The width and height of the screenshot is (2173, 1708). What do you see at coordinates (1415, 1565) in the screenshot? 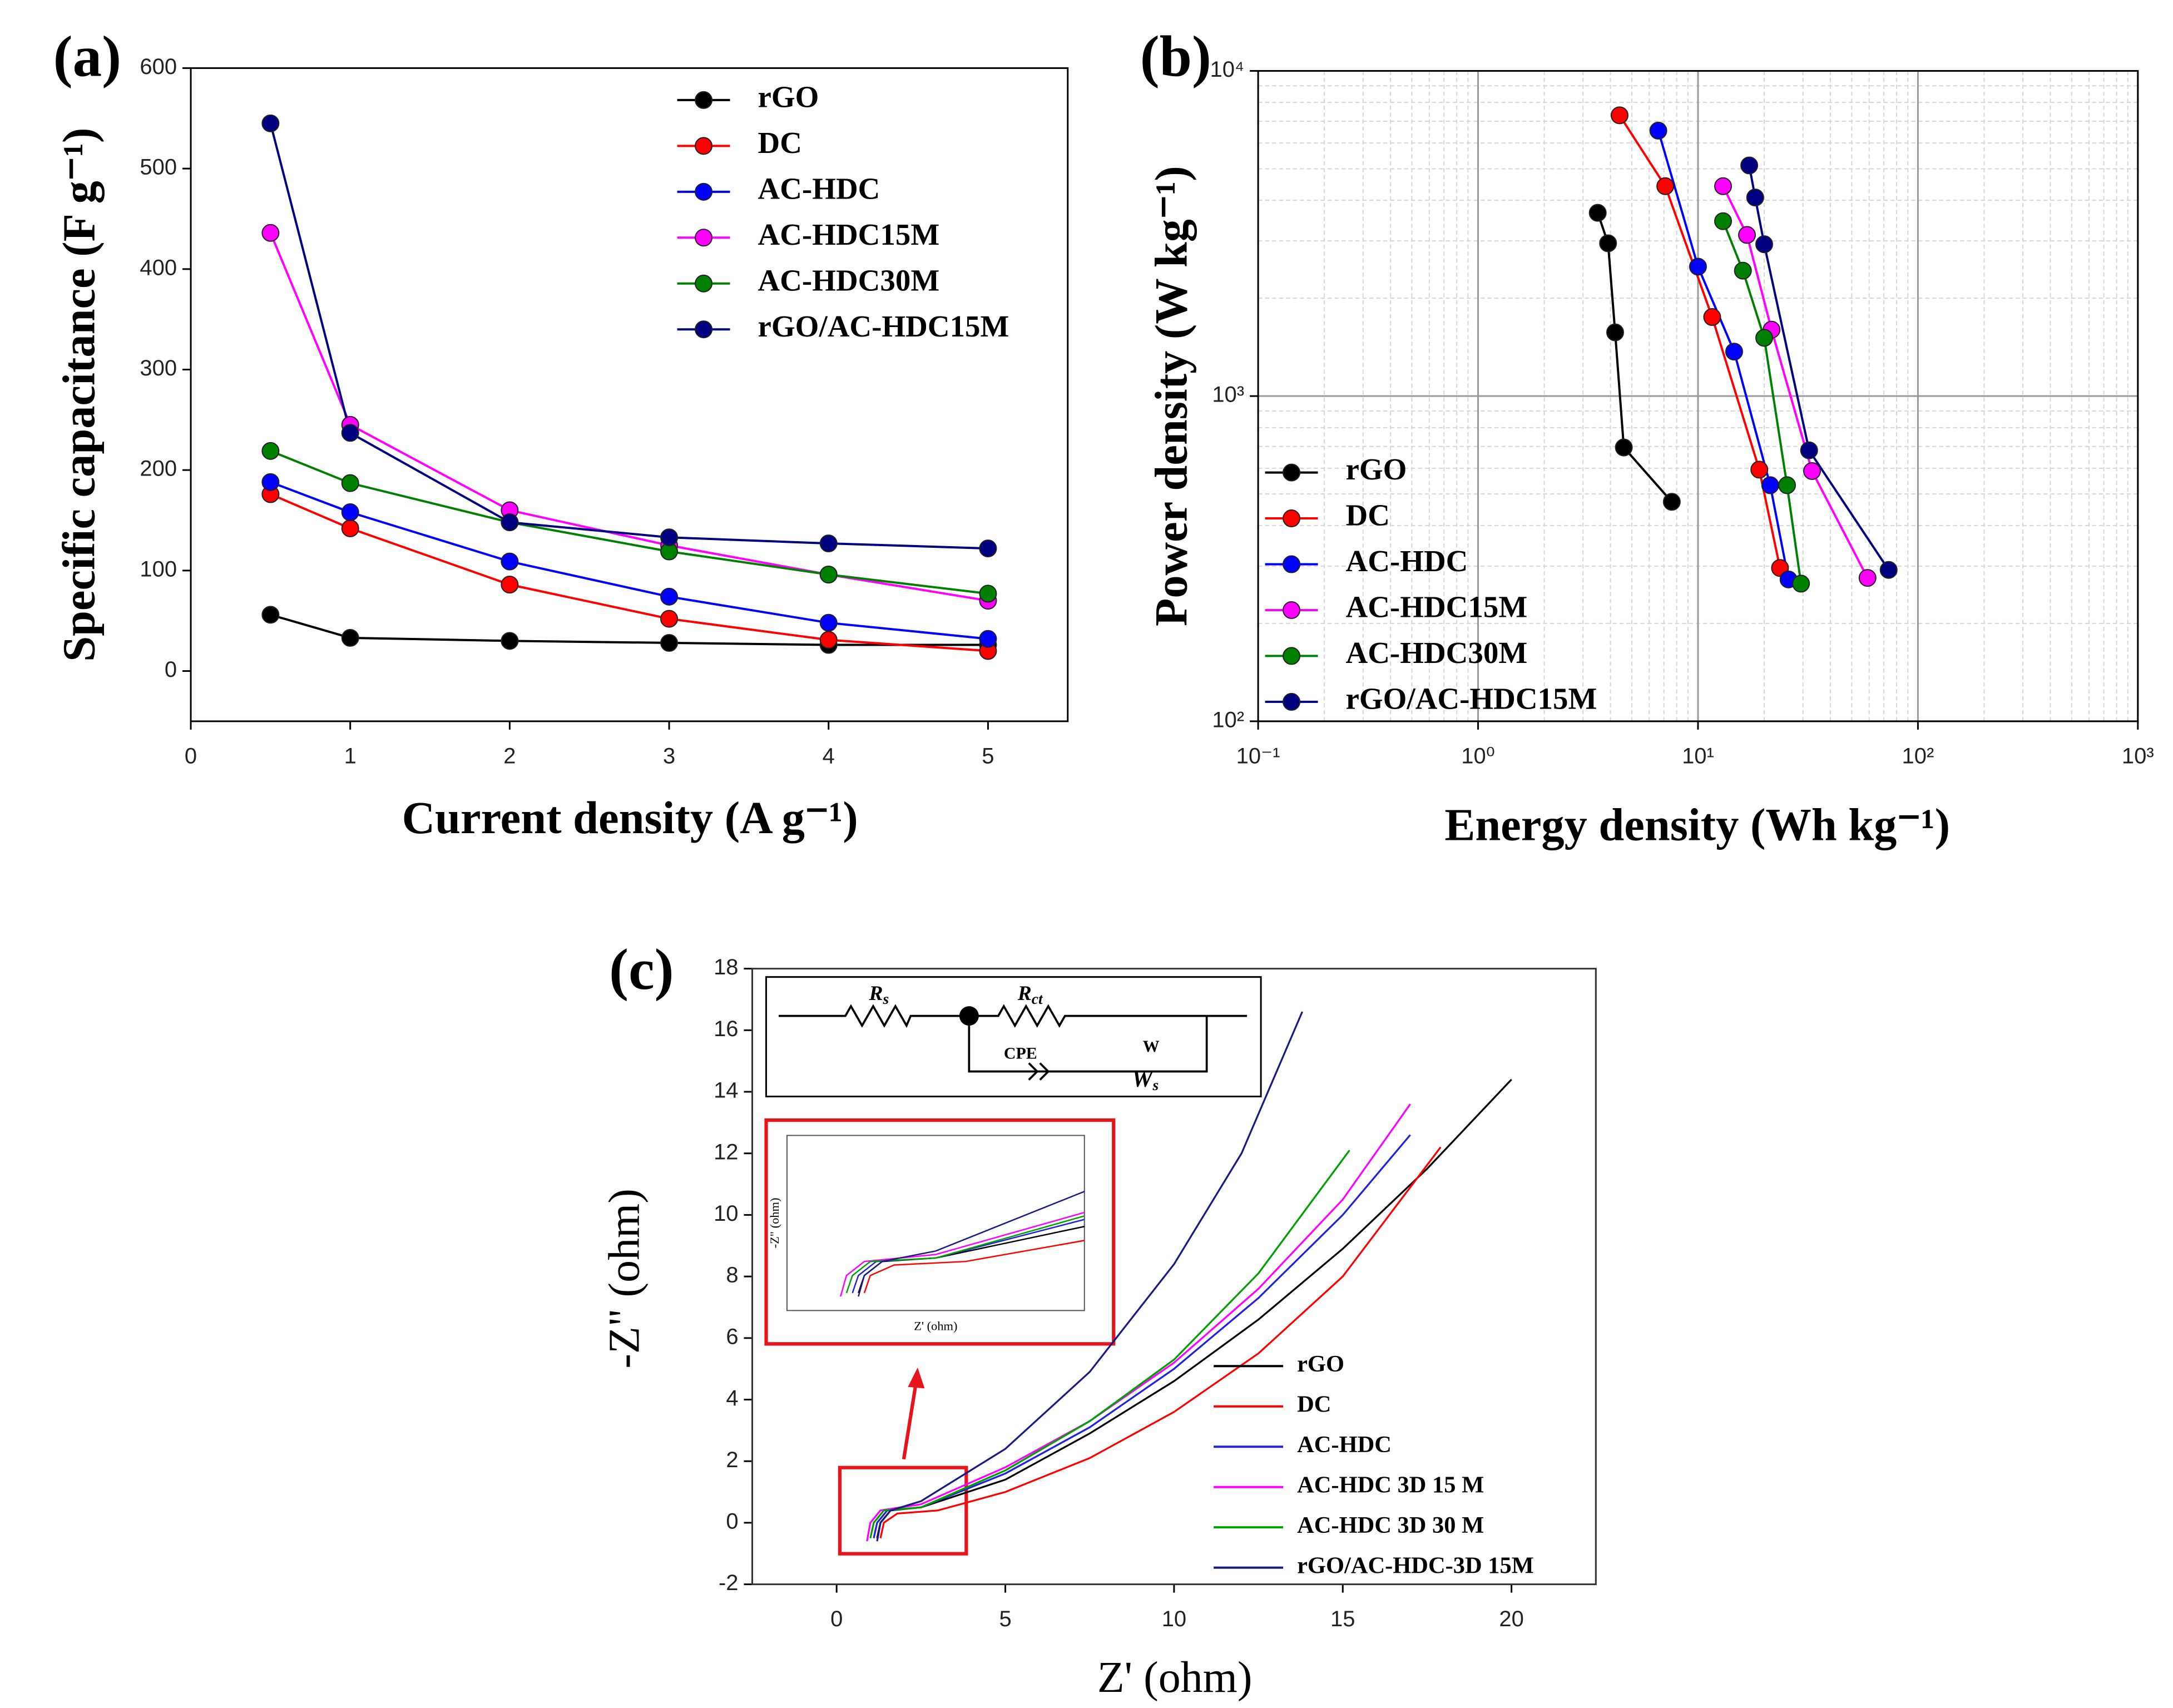
I see `legend-label: rGO/AC-HDC-3D 15M` at bounding box center [1415, 1565].